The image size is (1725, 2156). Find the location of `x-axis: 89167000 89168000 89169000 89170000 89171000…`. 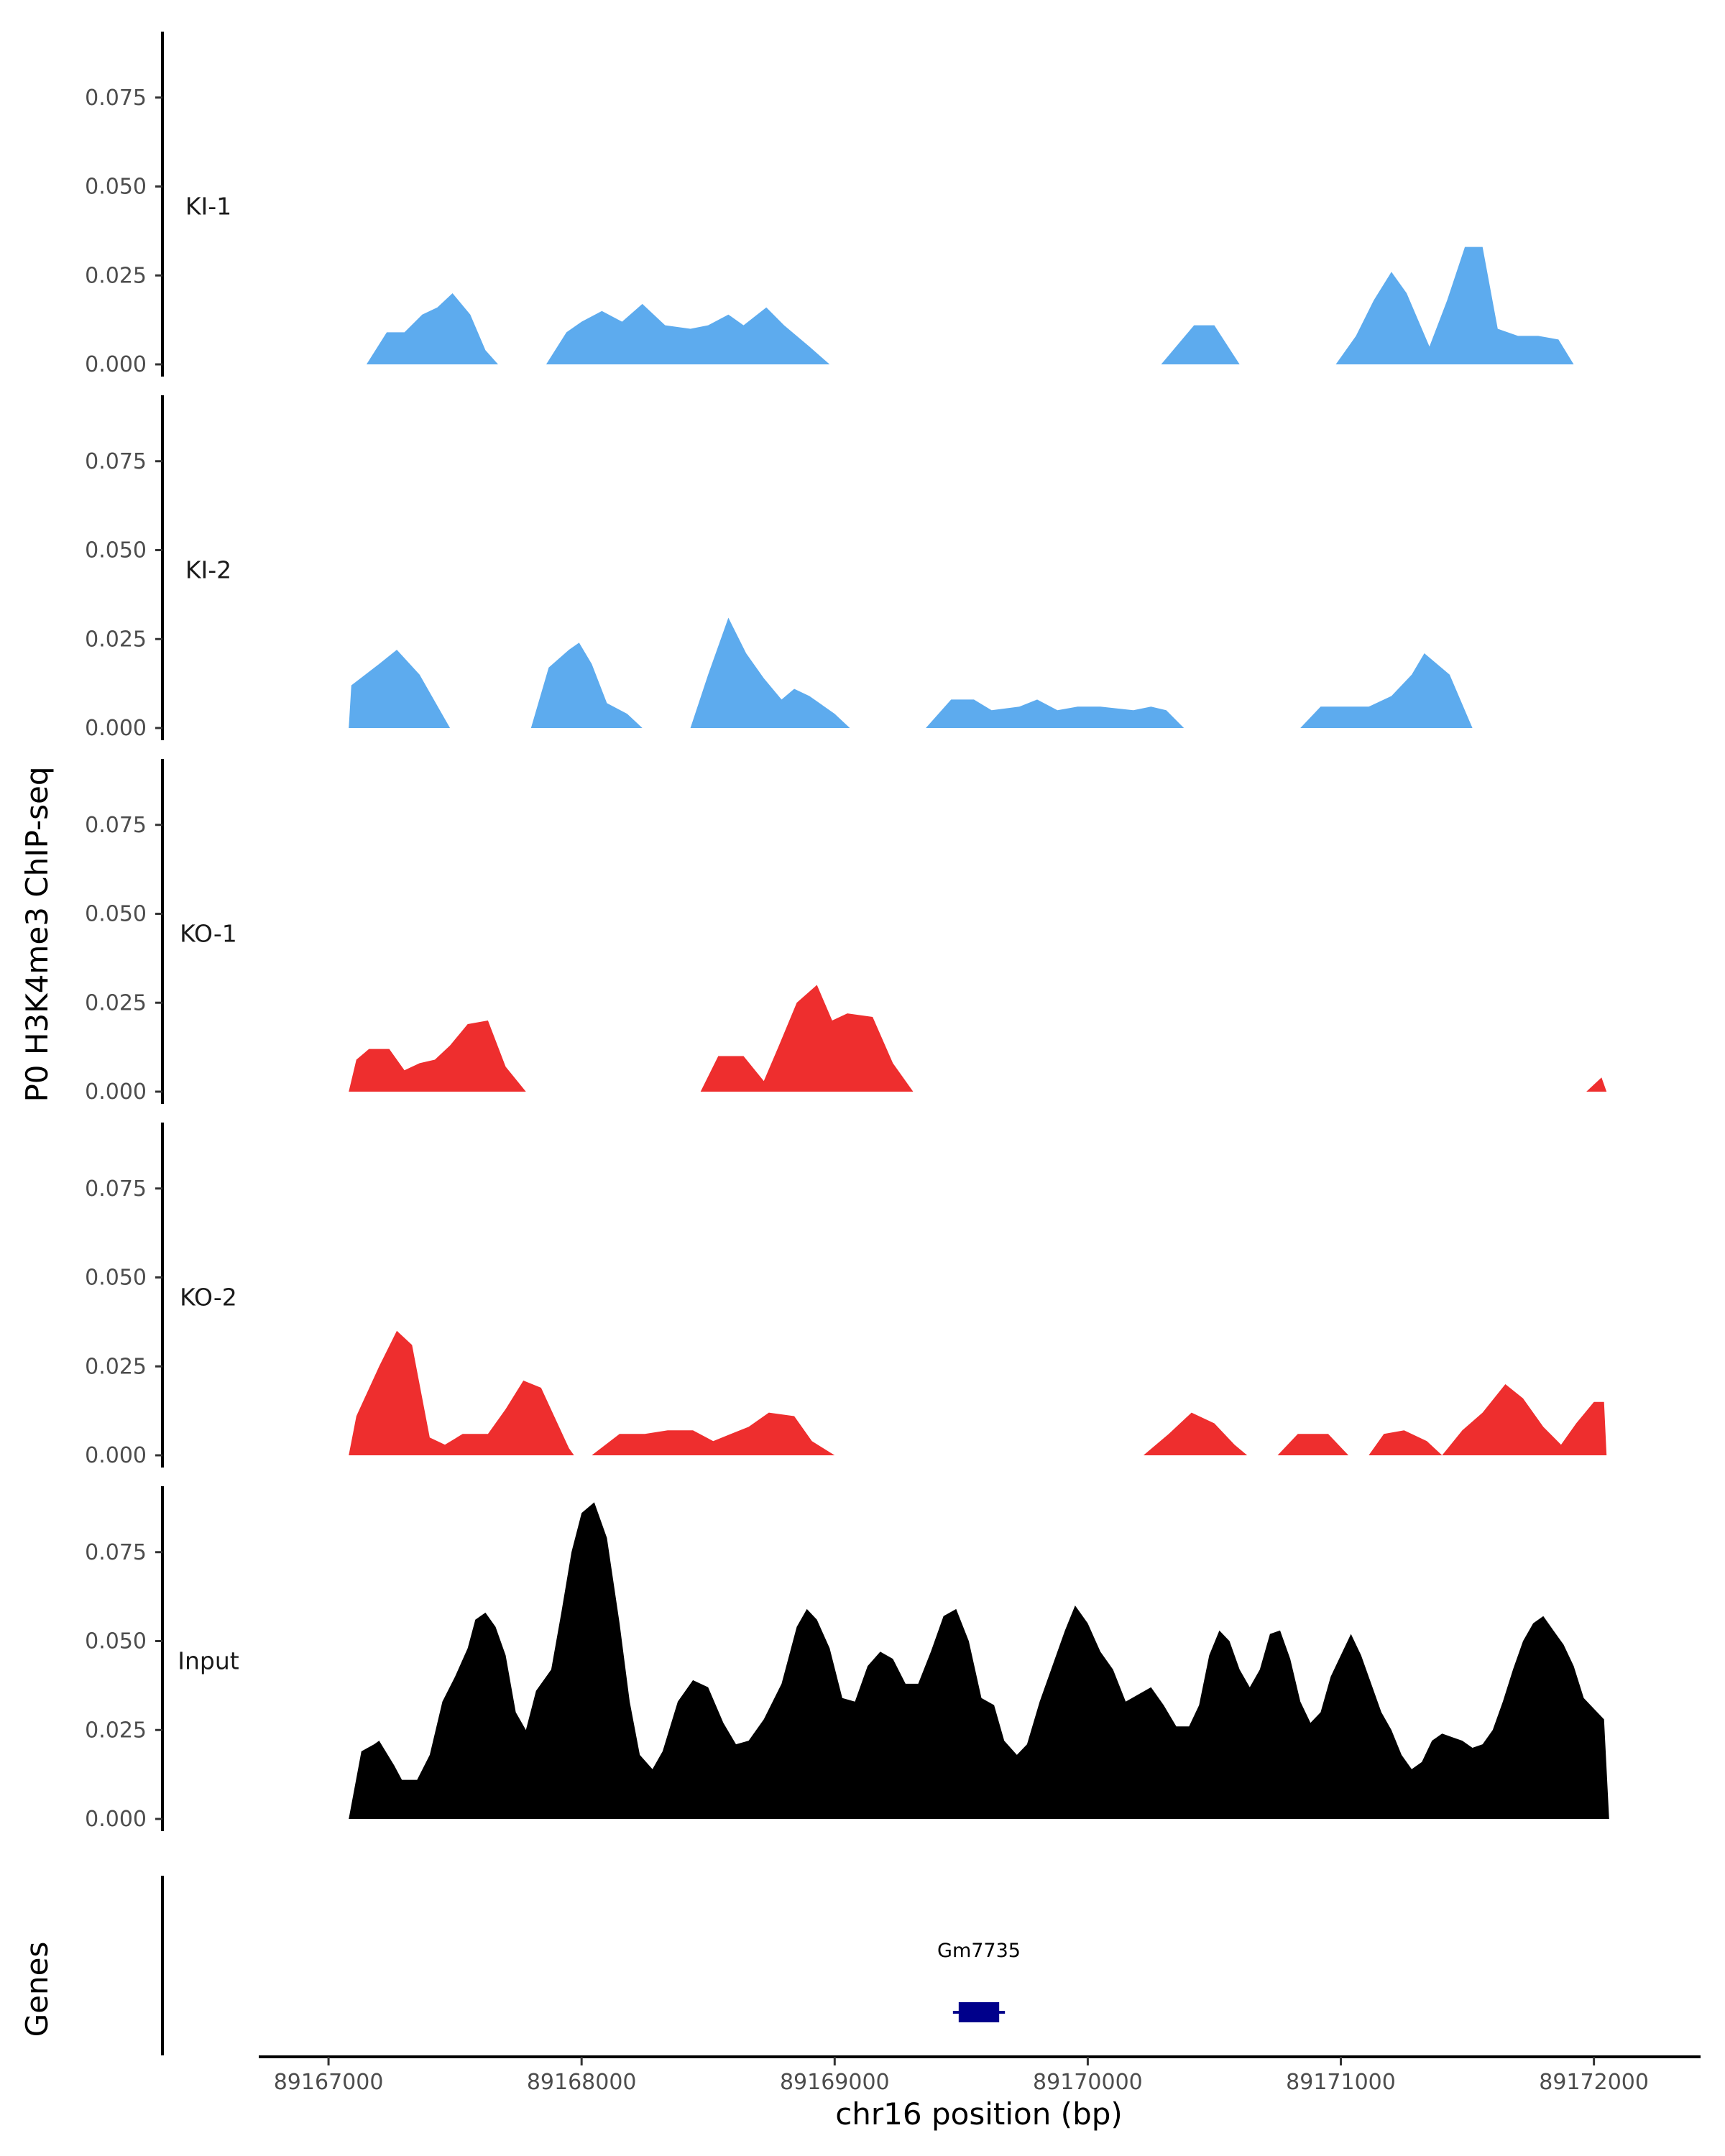

x-axis: 89167000 89168000 89169000 89170000 89171000… is located at coordinates (980, 2075).